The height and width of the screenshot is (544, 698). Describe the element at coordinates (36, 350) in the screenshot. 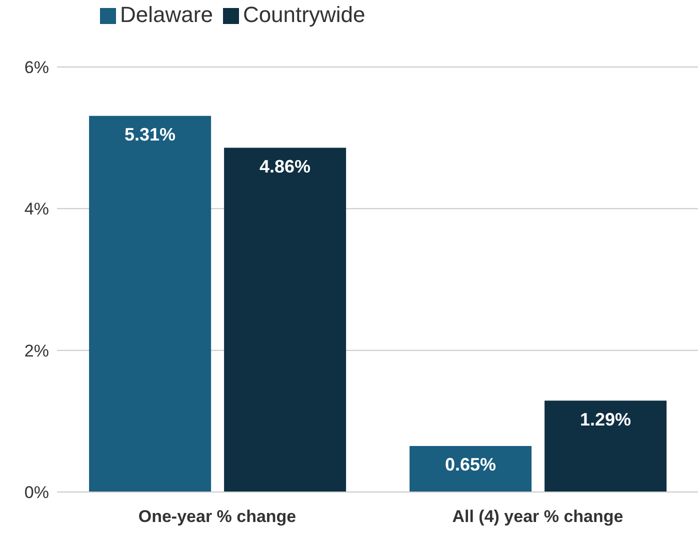

I see `y-tick-label: 2%` at that location.